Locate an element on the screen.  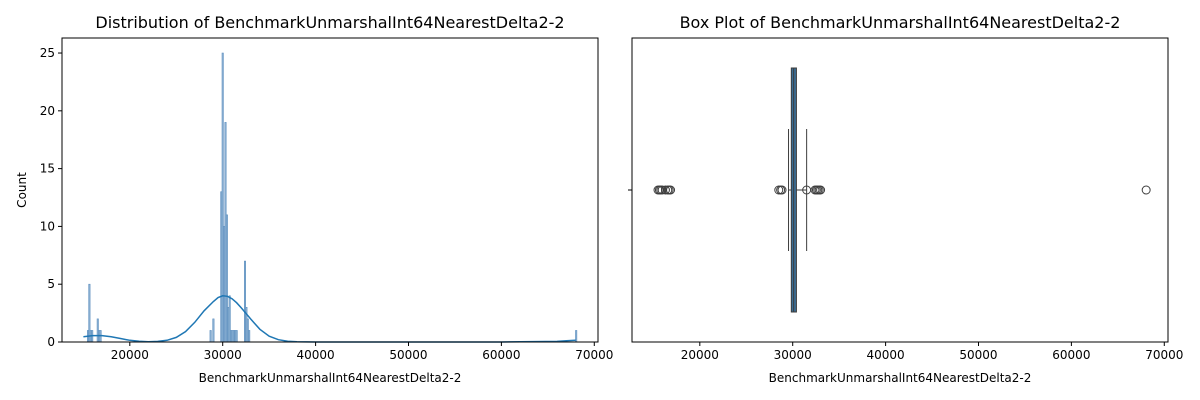
y-tick-label: 10 is located at coordinates (47, 226).